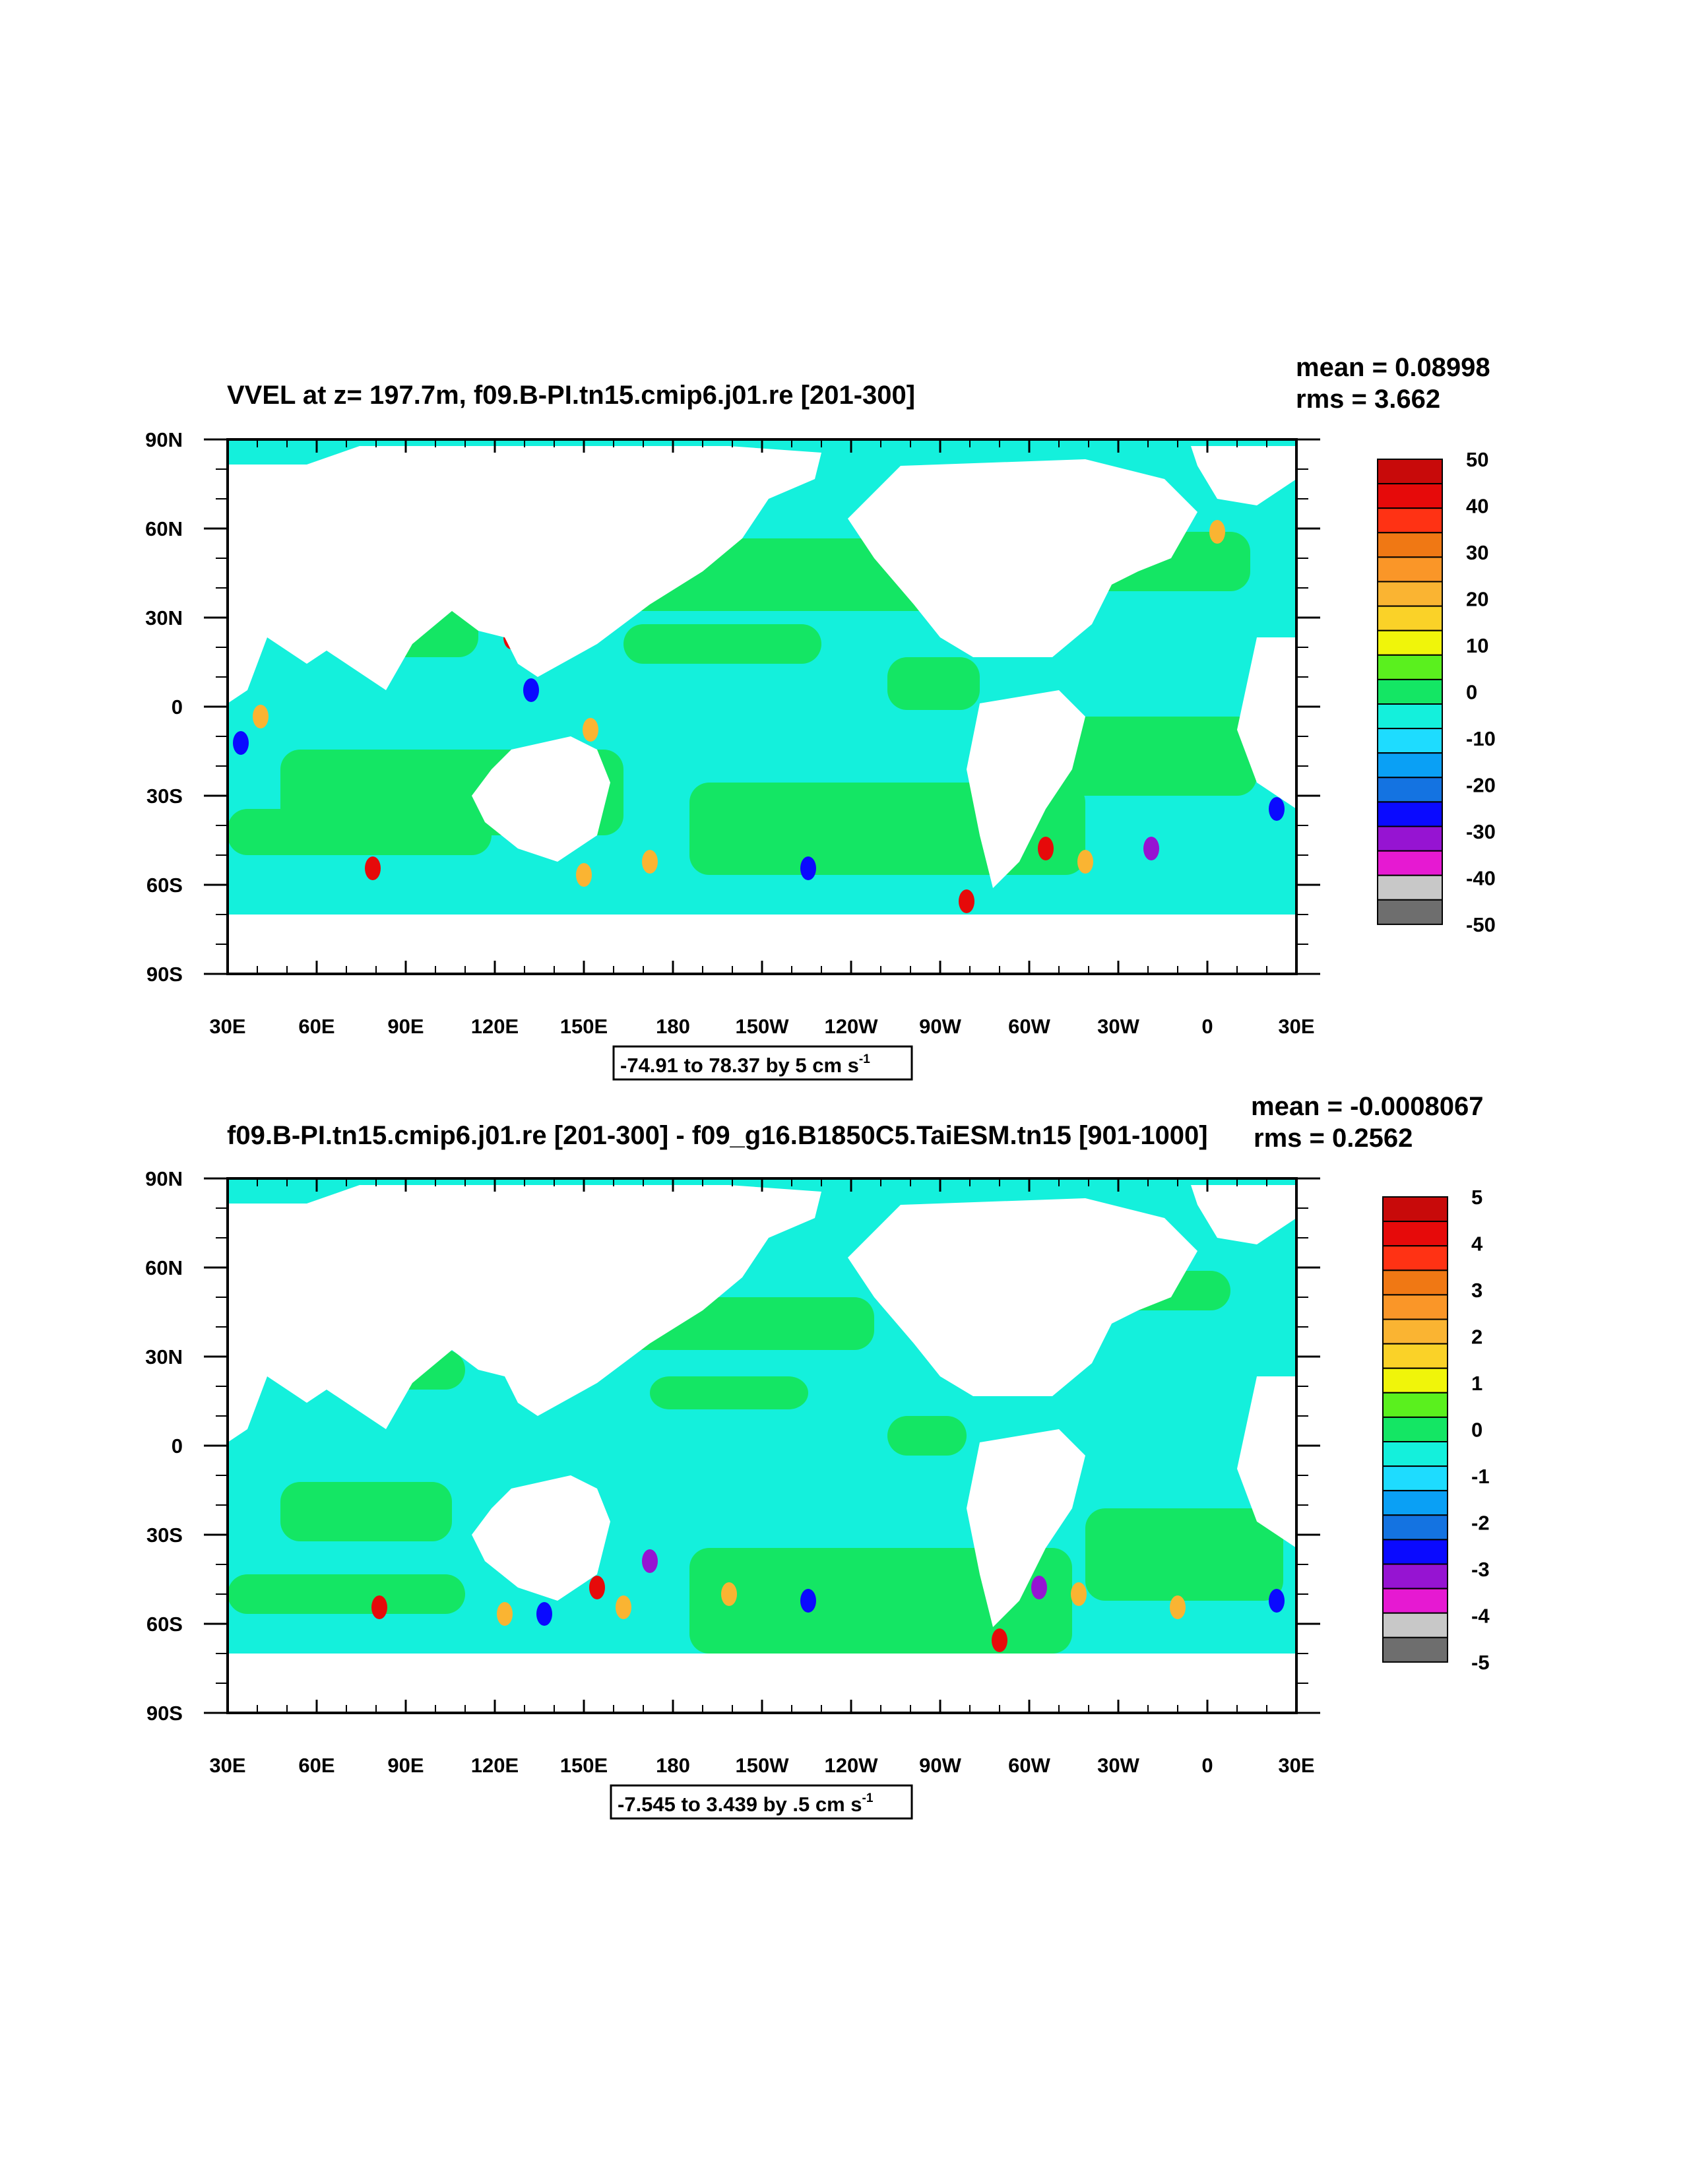  I want to click on lat-tick-label: 60N, so click(164, 1267).